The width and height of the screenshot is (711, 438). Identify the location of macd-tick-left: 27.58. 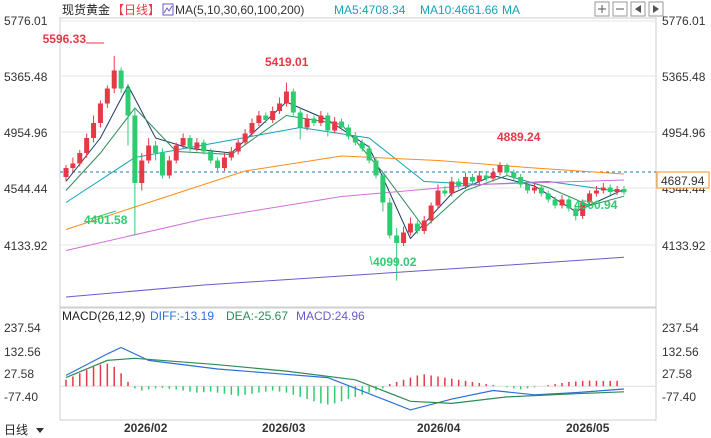
(19, 374).